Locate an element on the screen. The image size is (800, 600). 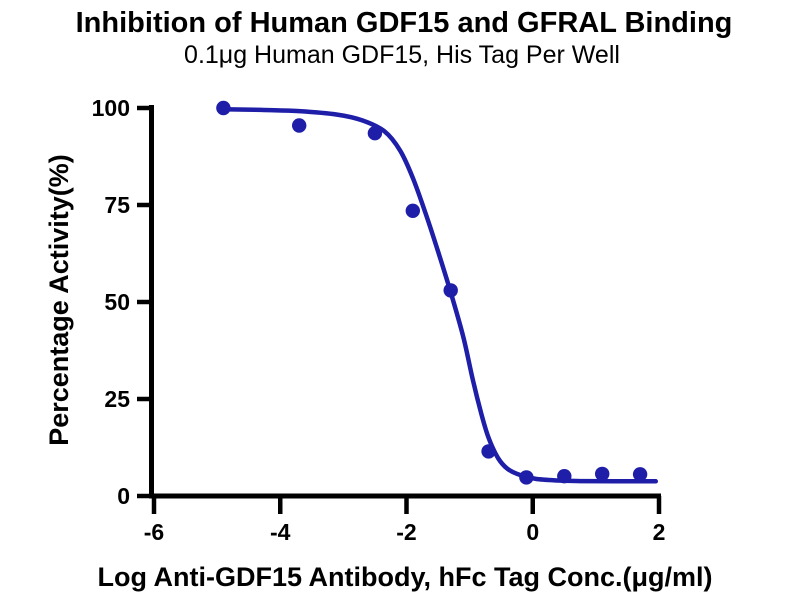
y-tick-label: 100 is located at coordinates (111, 108).